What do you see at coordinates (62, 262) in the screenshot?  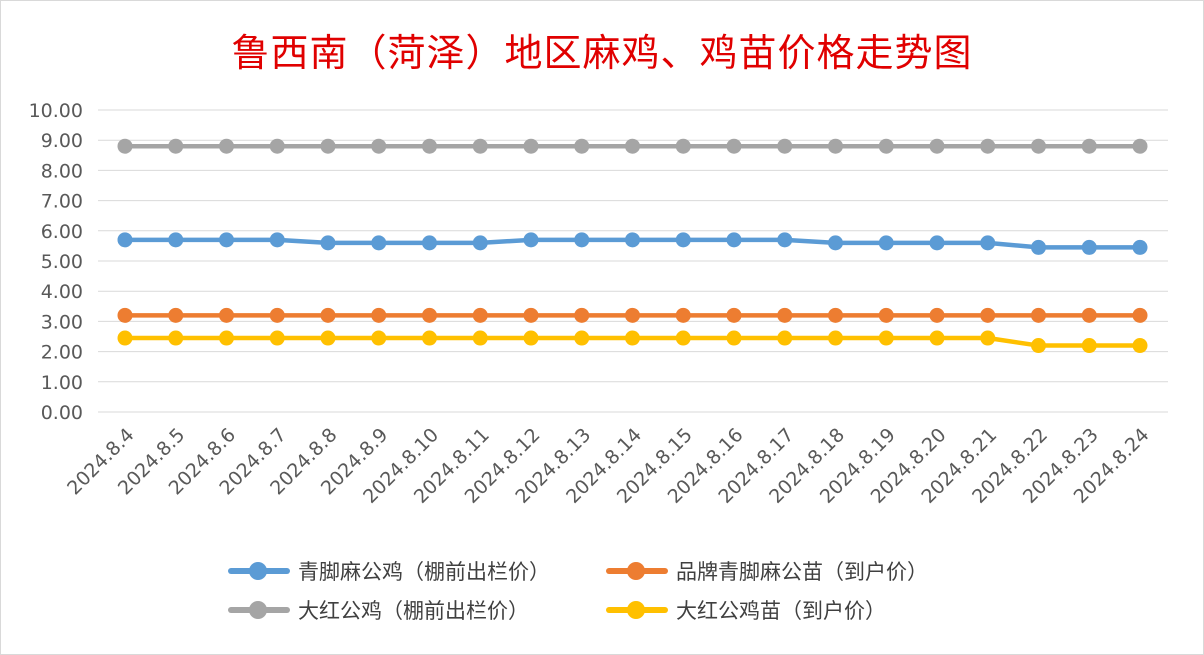 I see `y-tick-label: 5.00` at bounding box center [62, 262].